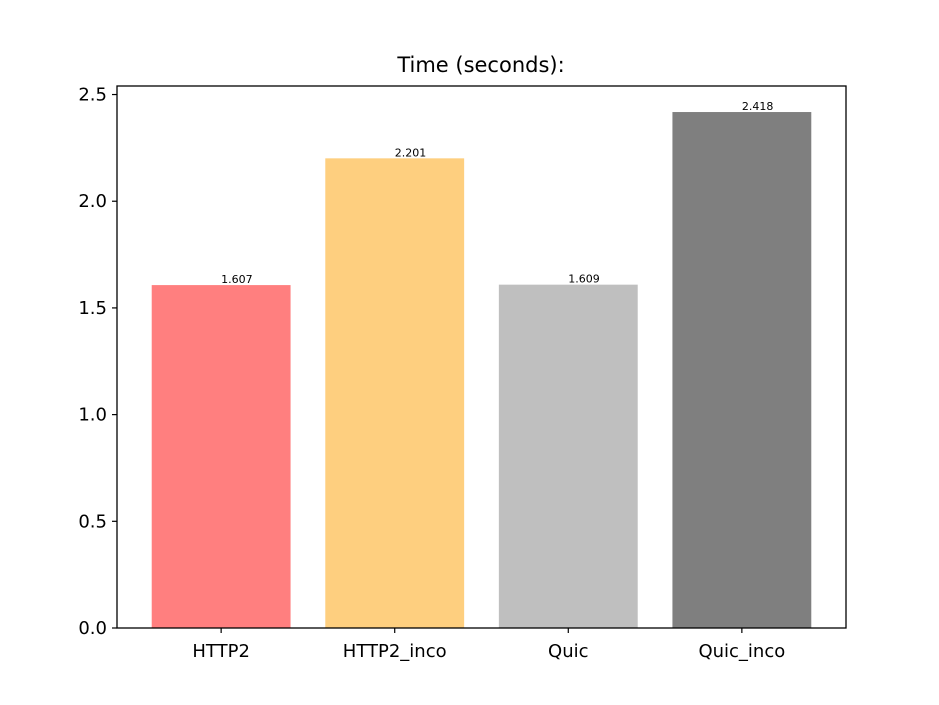 The height and width of the screenshot is (705, 939). I want to click on x-tick-label: HTTP2_inco, so click(395, 651).